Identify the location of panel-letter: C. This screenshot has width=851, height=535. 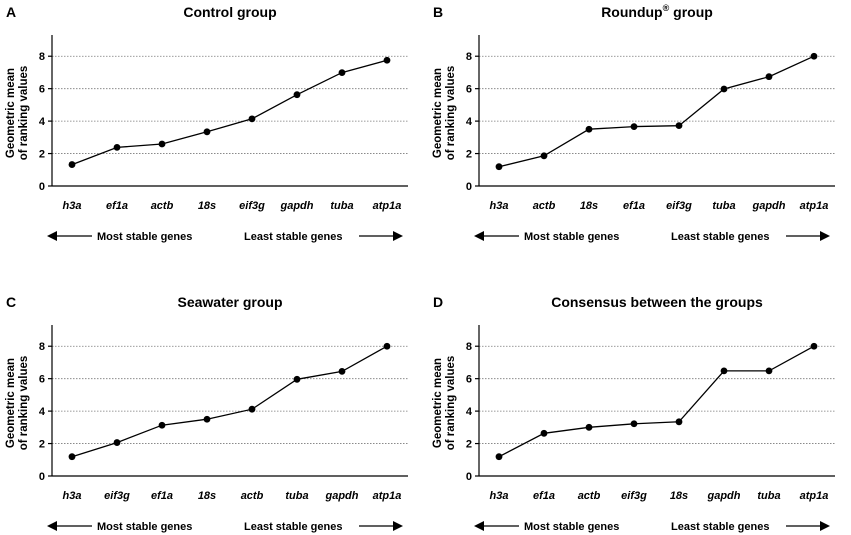
(11, 302).